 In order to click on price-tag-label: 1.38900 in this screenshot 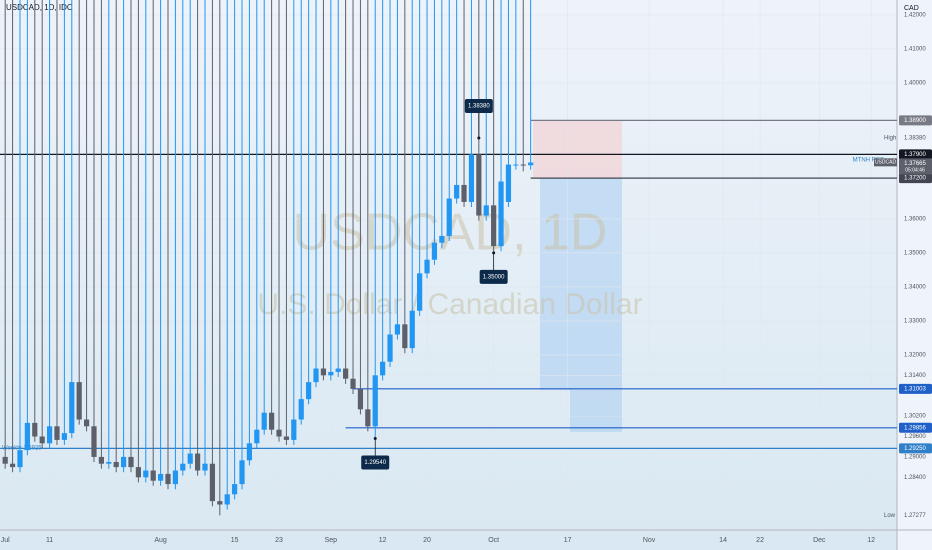, I will do `click(915, 121)`.